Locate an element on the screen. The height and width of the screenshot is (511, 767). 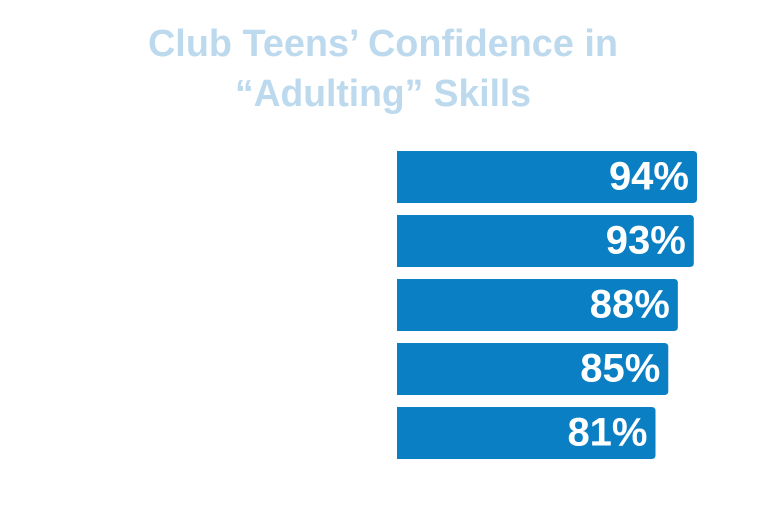
chart-title: “Adulting” Skills is located at coordinates (383, 94).